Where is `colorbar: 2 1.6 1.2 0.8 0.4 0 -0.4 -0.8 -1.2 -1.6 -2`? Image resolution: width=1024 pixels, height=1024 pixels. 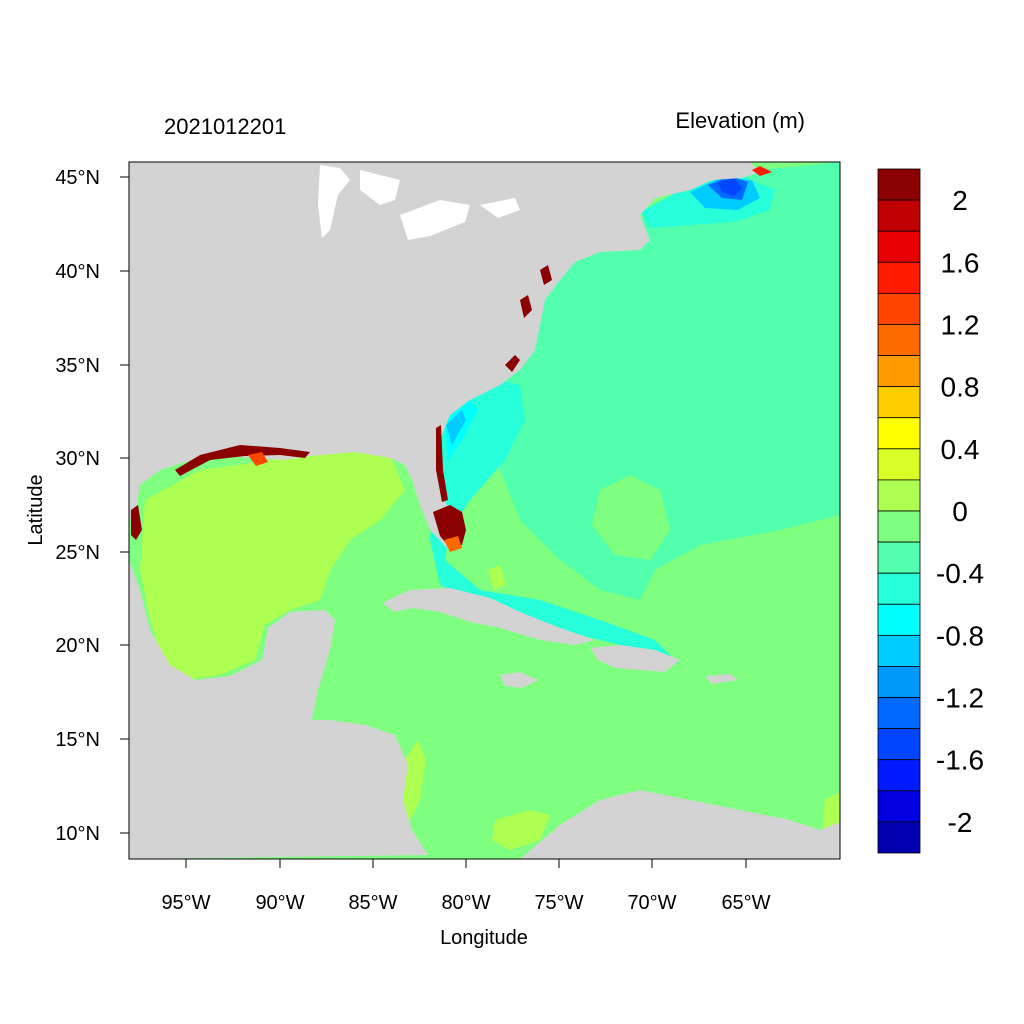 colorbar: 2 1.6 1.2 0.8 0.4 0 -0.4 -0.8 -1.2 -1.6 -2 is located at coordinates (930, 511).